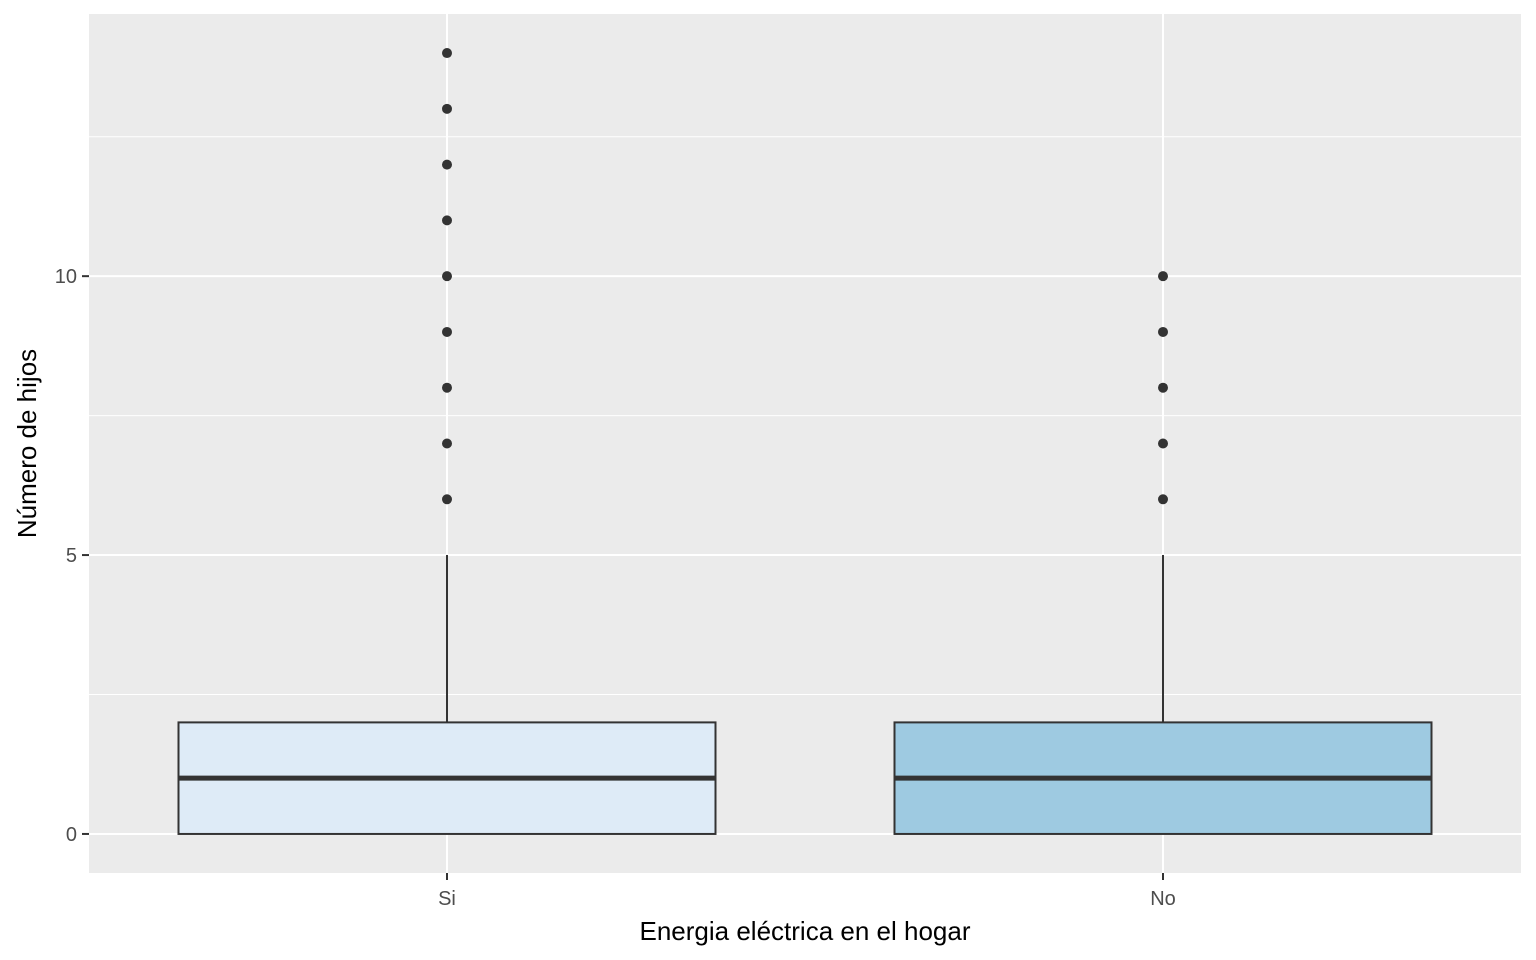 This screenshot has width=1536, height=960. What do you see at coordinates (71, 835) in the screenshot?
I see `y-tick-label: 0` at bounding box center [71, 835].